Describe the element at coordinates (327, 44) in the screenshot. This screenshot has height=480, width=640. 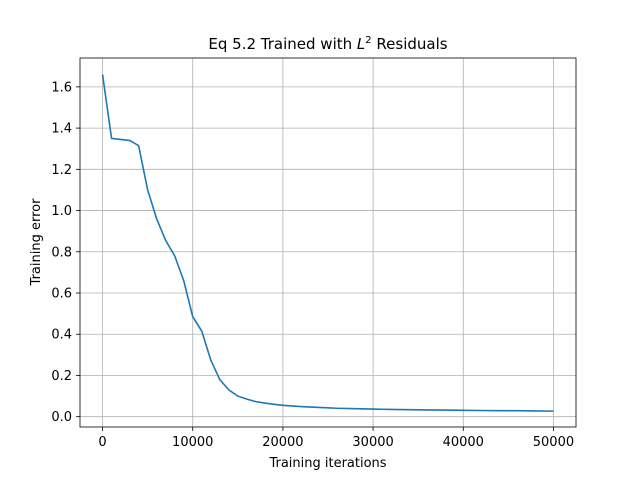
I see `chart-title: Eq 5.2 Trained with L2 Residuals` at that location.